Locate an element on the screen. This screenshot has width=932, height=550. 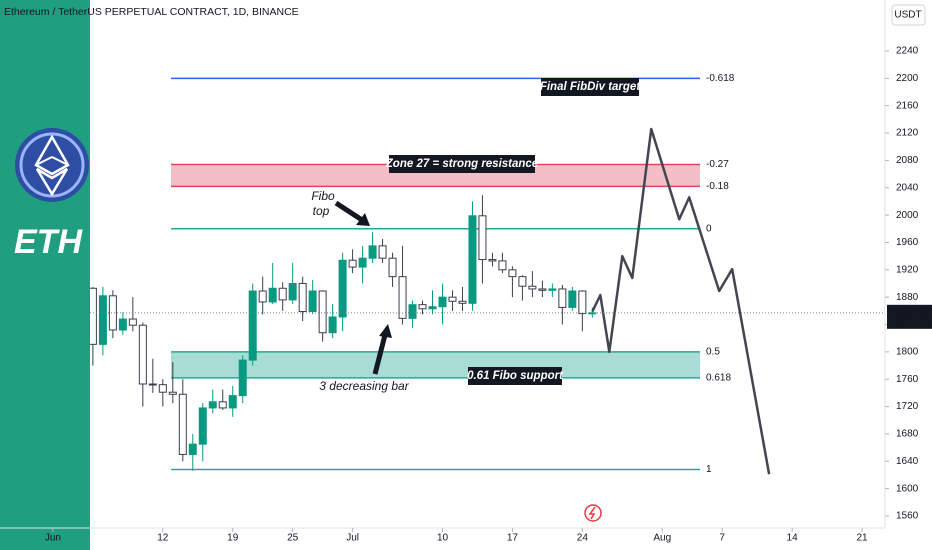
x-tick-label: 25 is located at coordinates (293, 538).